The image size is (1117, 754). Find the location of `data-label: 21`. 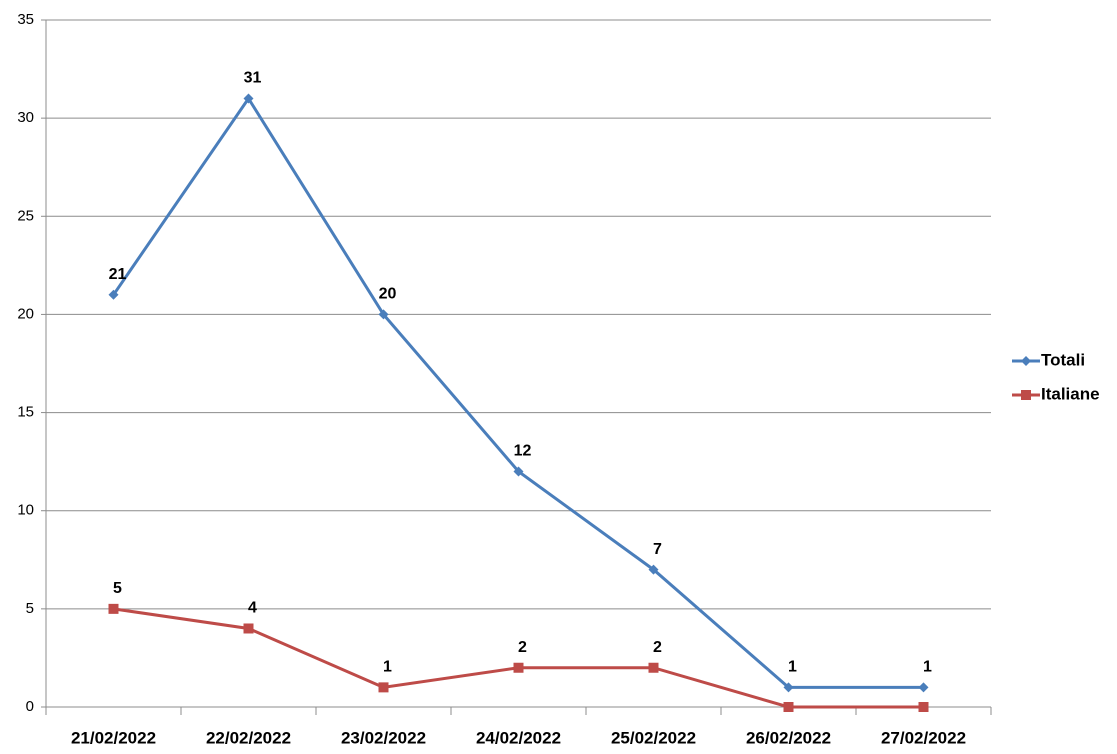

data-label: 21 is located at coordinates (118, 274).